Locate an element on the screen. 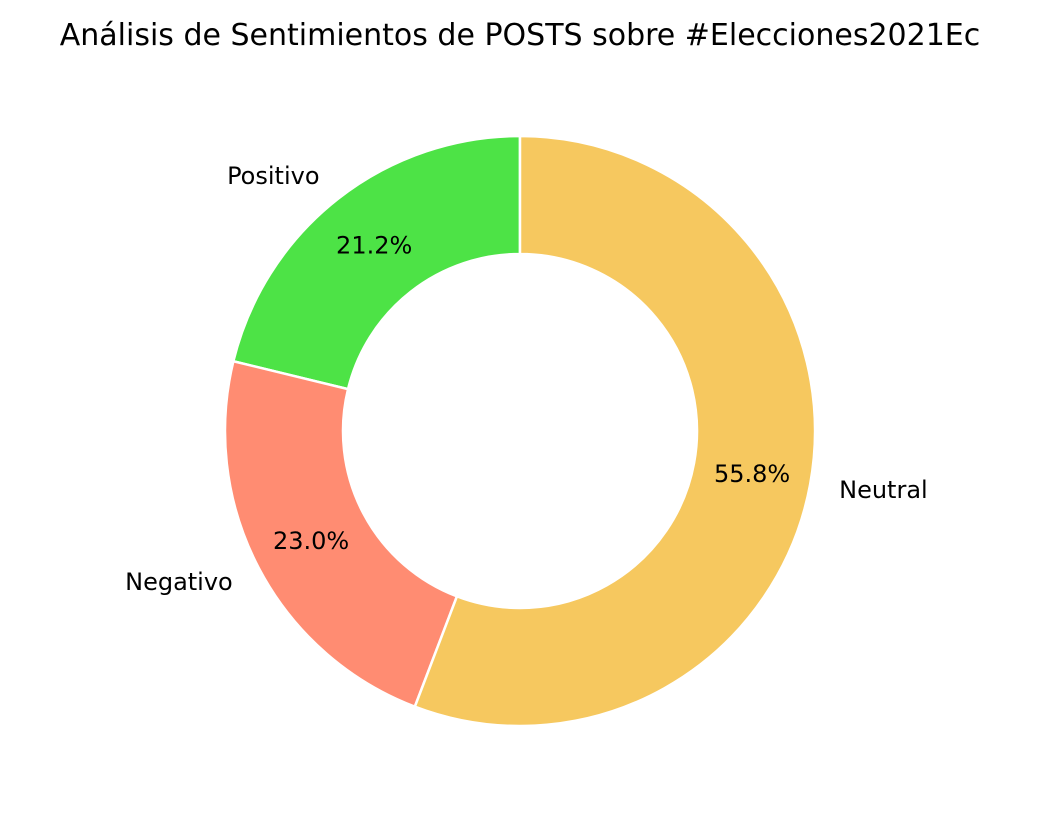 The height and width of the screenshot is (821, 1040). slice-label-neutral: Neutral is located at coordinates (883, 490).